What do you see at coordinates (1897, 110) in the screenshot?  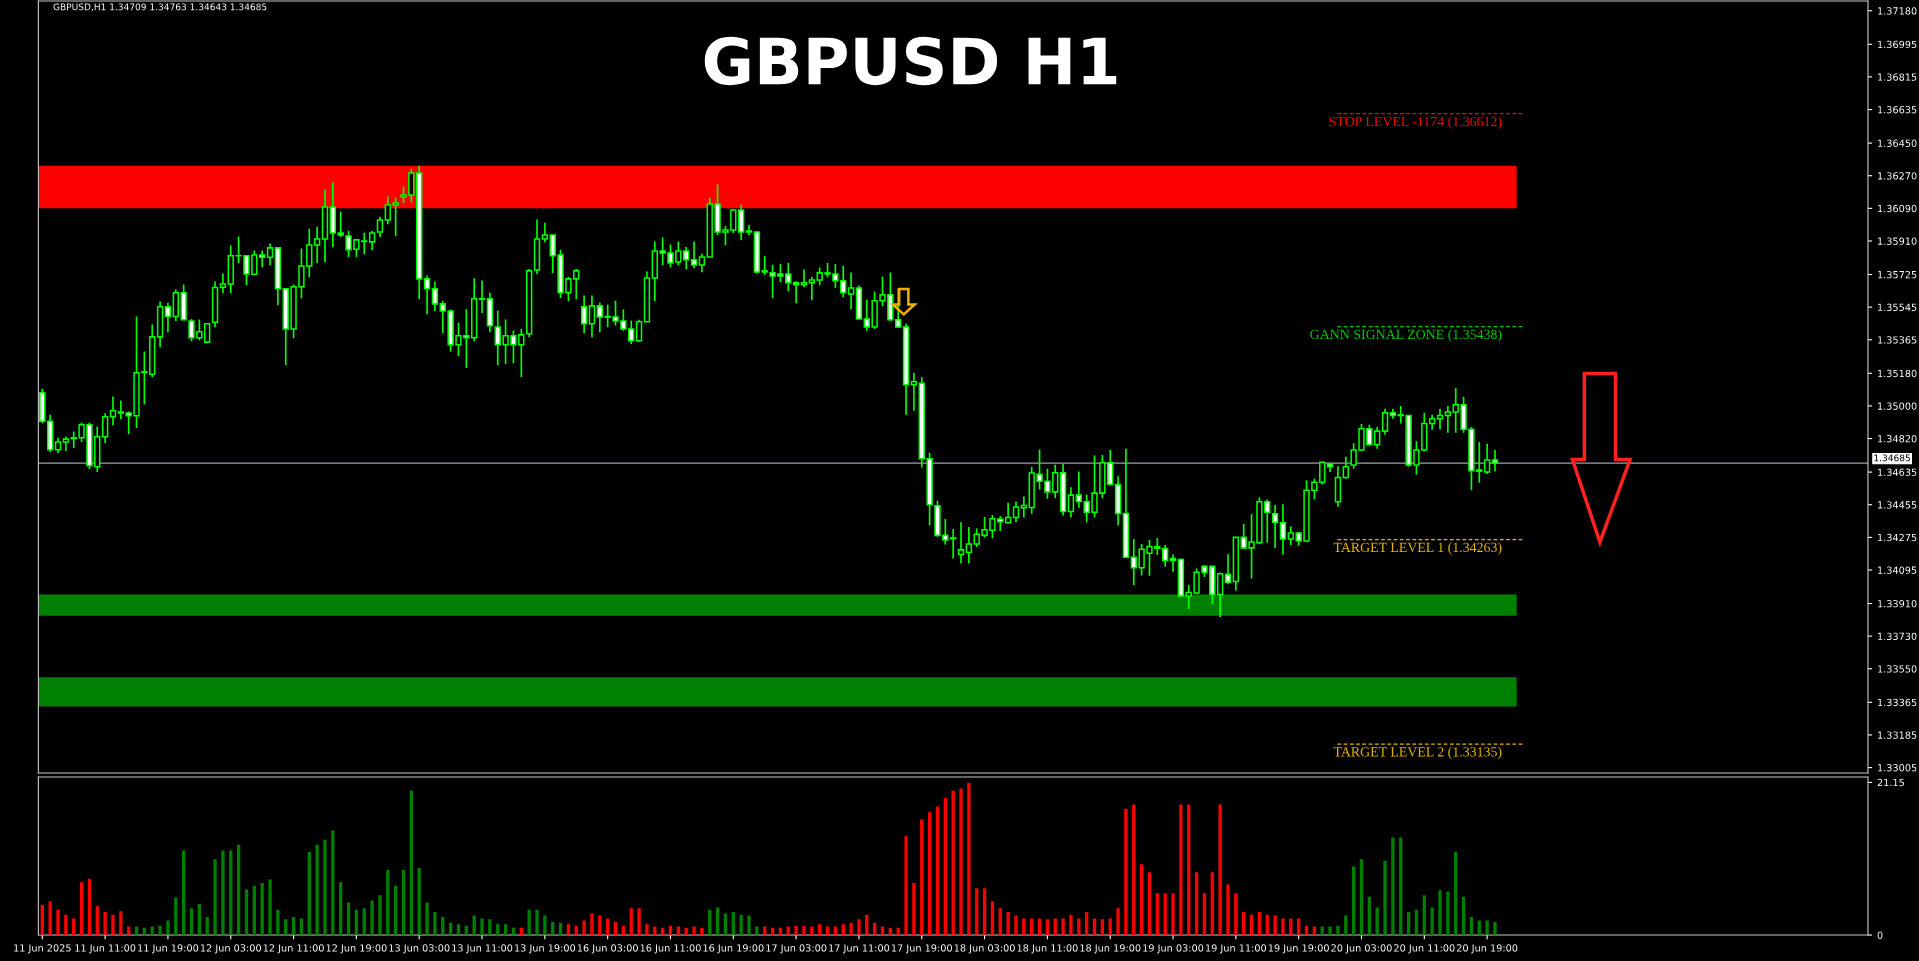 I see `y-tick-label: 1.36635` at bounding box center [1897, 110].